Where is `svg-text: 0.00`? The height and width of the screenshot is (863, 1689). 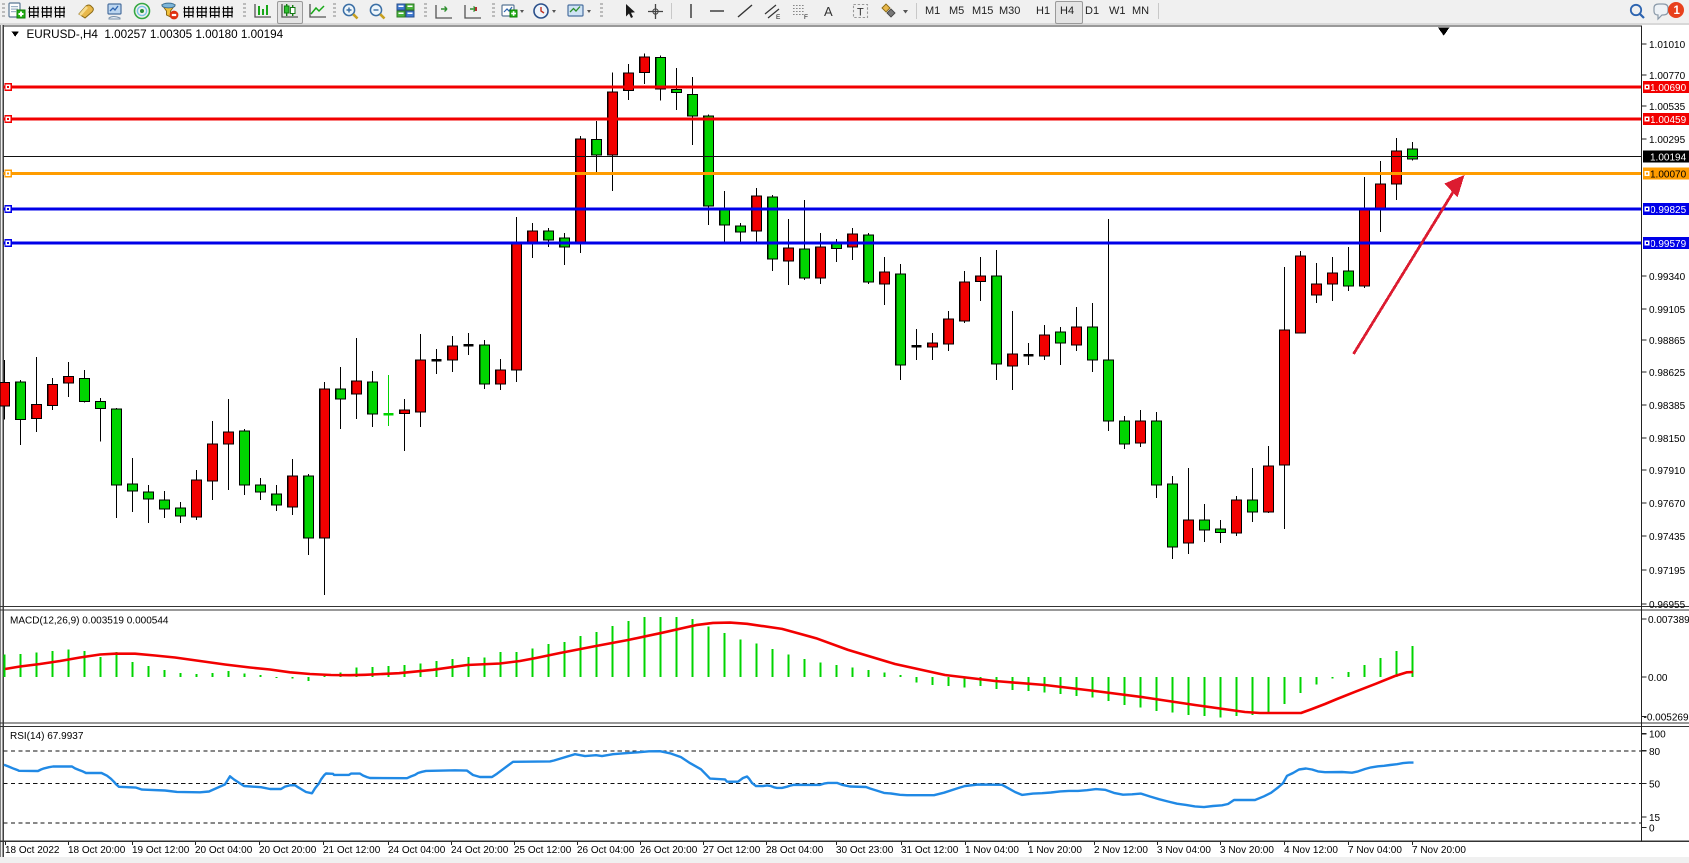 svg-text: 0.00 is located at coordinates (1658, 678).